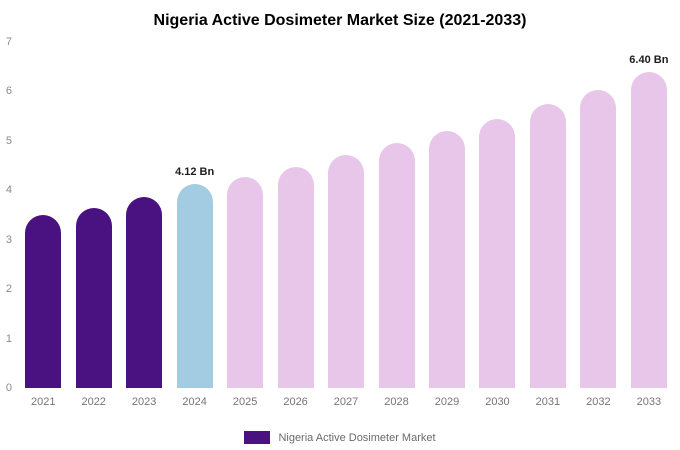 Image resolution: width=680 pixels, height=450 pixels. What do you see at coordinates (257, 437) in the screenshot?
I see `legend-swatch` at bounding box center [257, 437].